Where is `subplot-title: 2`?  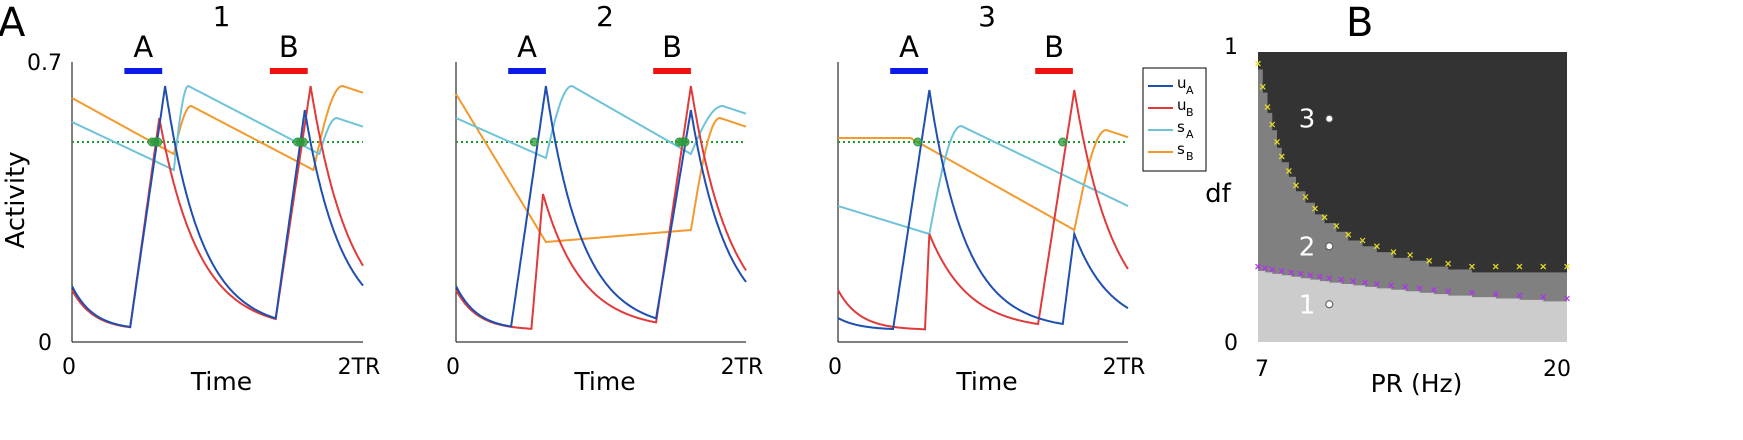
subplot-title: 2 is located at coordinates (605, 16).